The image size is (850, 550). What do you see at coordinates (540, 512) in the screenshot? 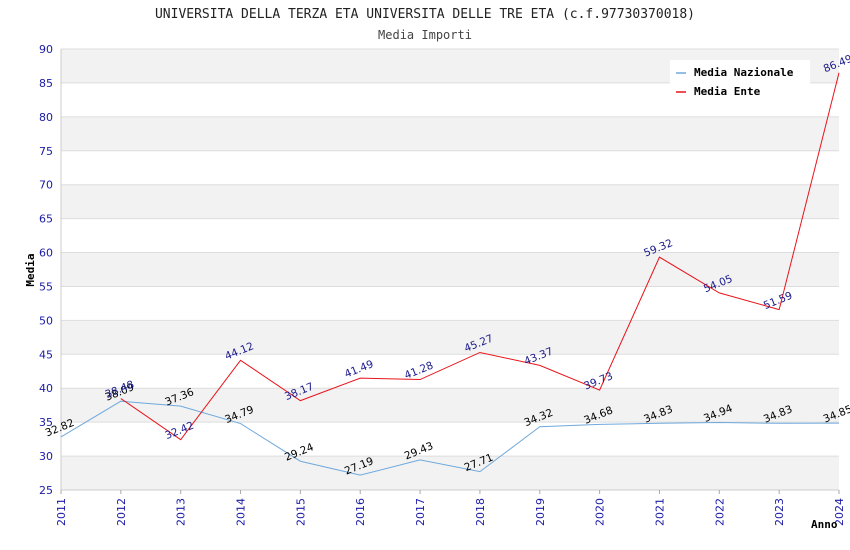
I see `x-tick-label: 2019` at bounding box center [540, 512].